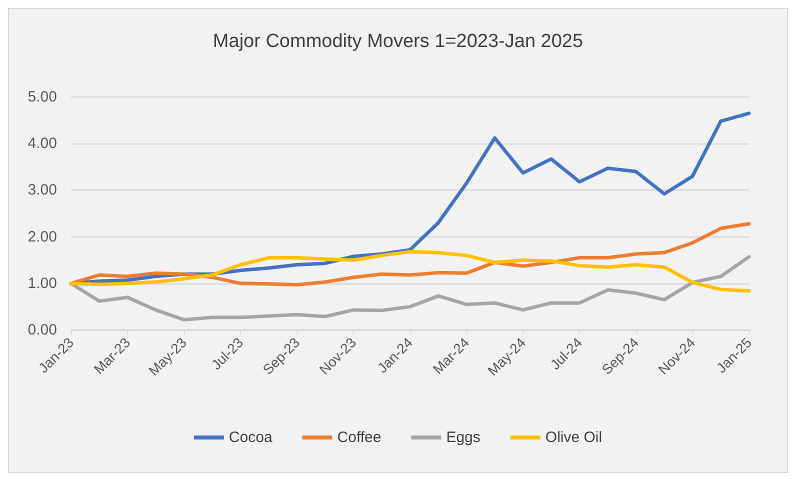 The width and height of the screenshot is (794, 479). What do you see at coordinates (42, 143) in the screenshot?
I see `y-tick-label: 4.00` at bounding box center [42, 143].